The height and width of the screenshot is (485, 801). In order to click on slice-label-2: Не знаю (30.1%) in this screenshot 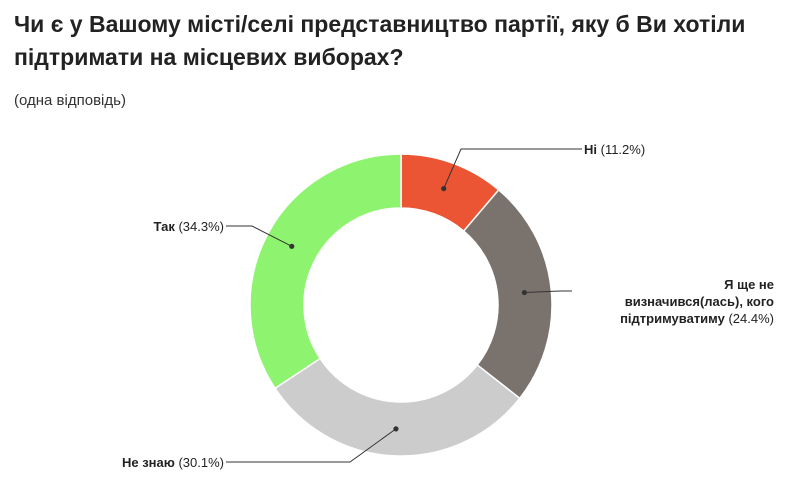, I will do `click(173, 462)`.